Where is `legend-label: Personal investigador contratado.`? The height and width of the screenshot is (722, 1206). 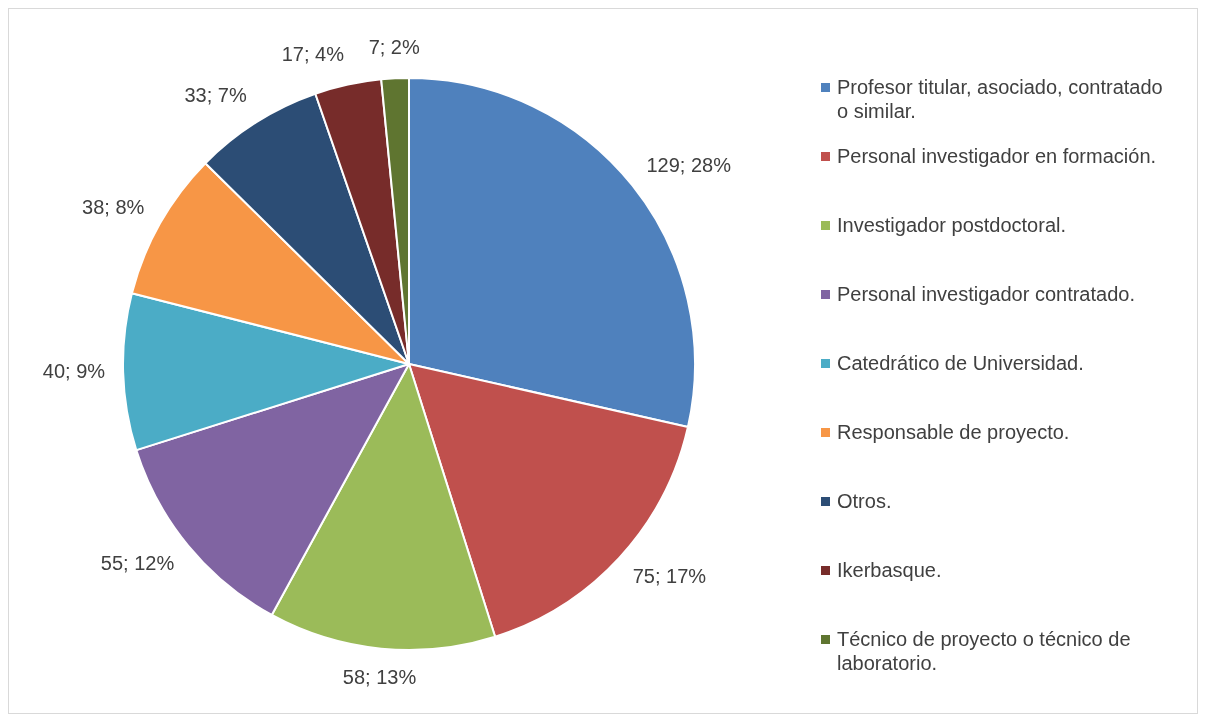 legend-label: Personal investigador contratado. is located at coordinates (986, 294).